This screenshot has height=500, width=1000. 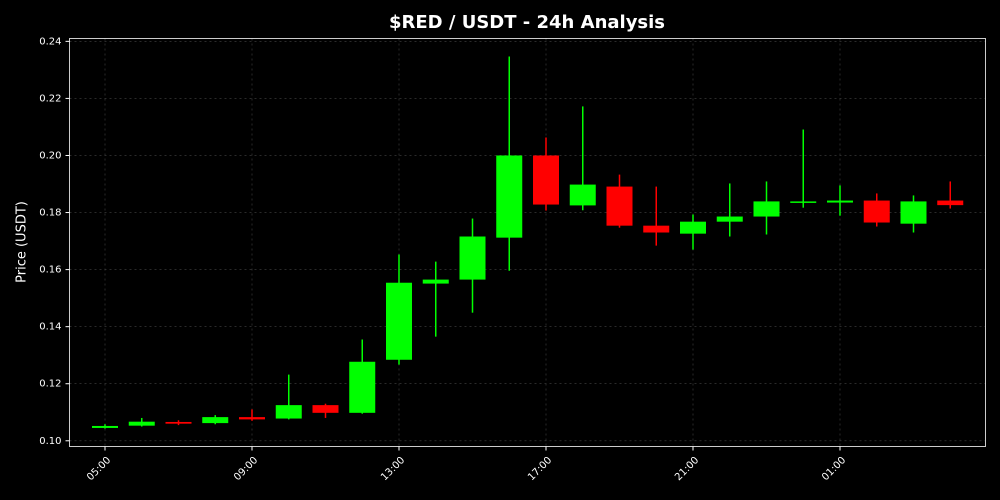 What do you see at coordinates (50, 41) in the screenshot?
I see `y-tick-label: 0.24` at bounding box center [50, 41].